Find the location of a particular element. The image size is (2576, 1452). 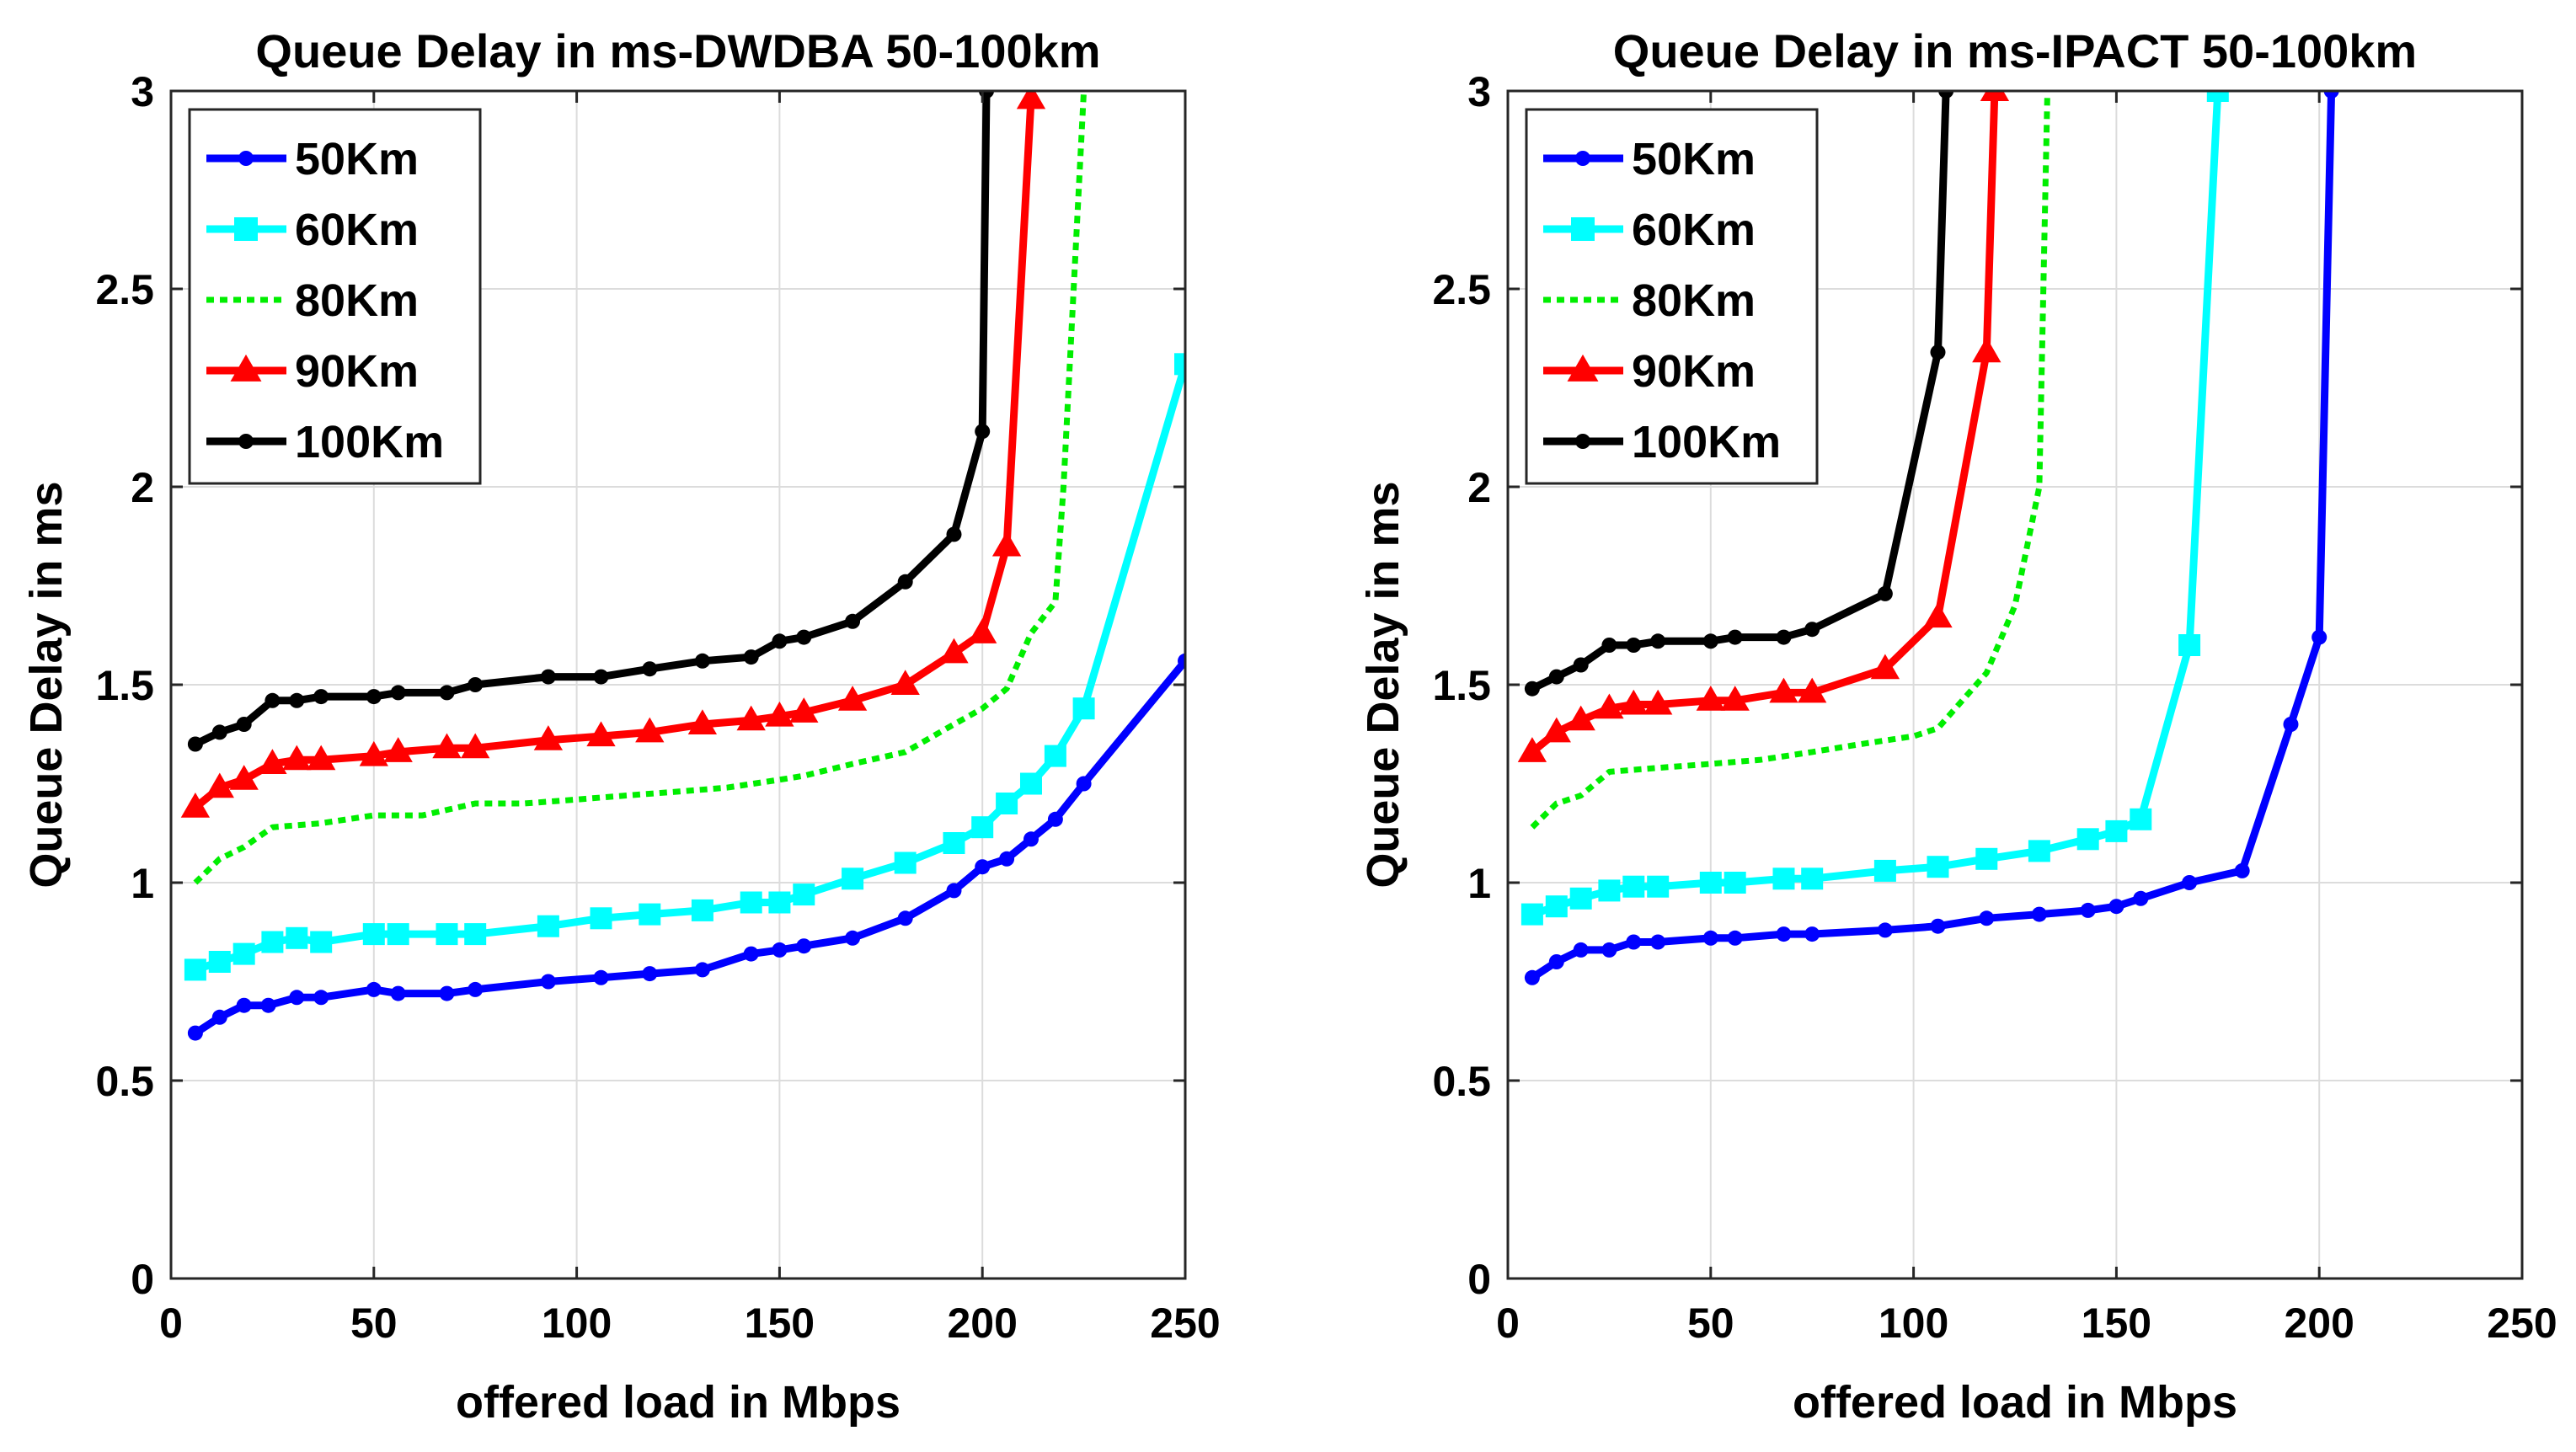

legend-box is located at coordinates (1672, 296).